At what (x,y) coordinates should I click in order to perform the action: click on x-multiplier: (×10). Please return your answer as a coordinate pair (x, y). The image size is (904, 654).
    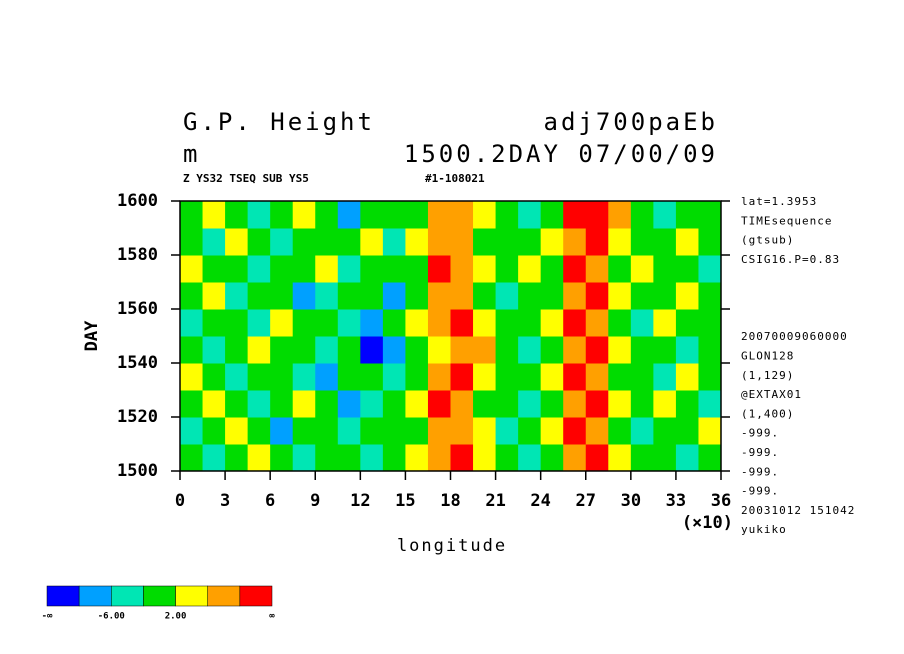
    Looking at the image, I should click on (707, 523).